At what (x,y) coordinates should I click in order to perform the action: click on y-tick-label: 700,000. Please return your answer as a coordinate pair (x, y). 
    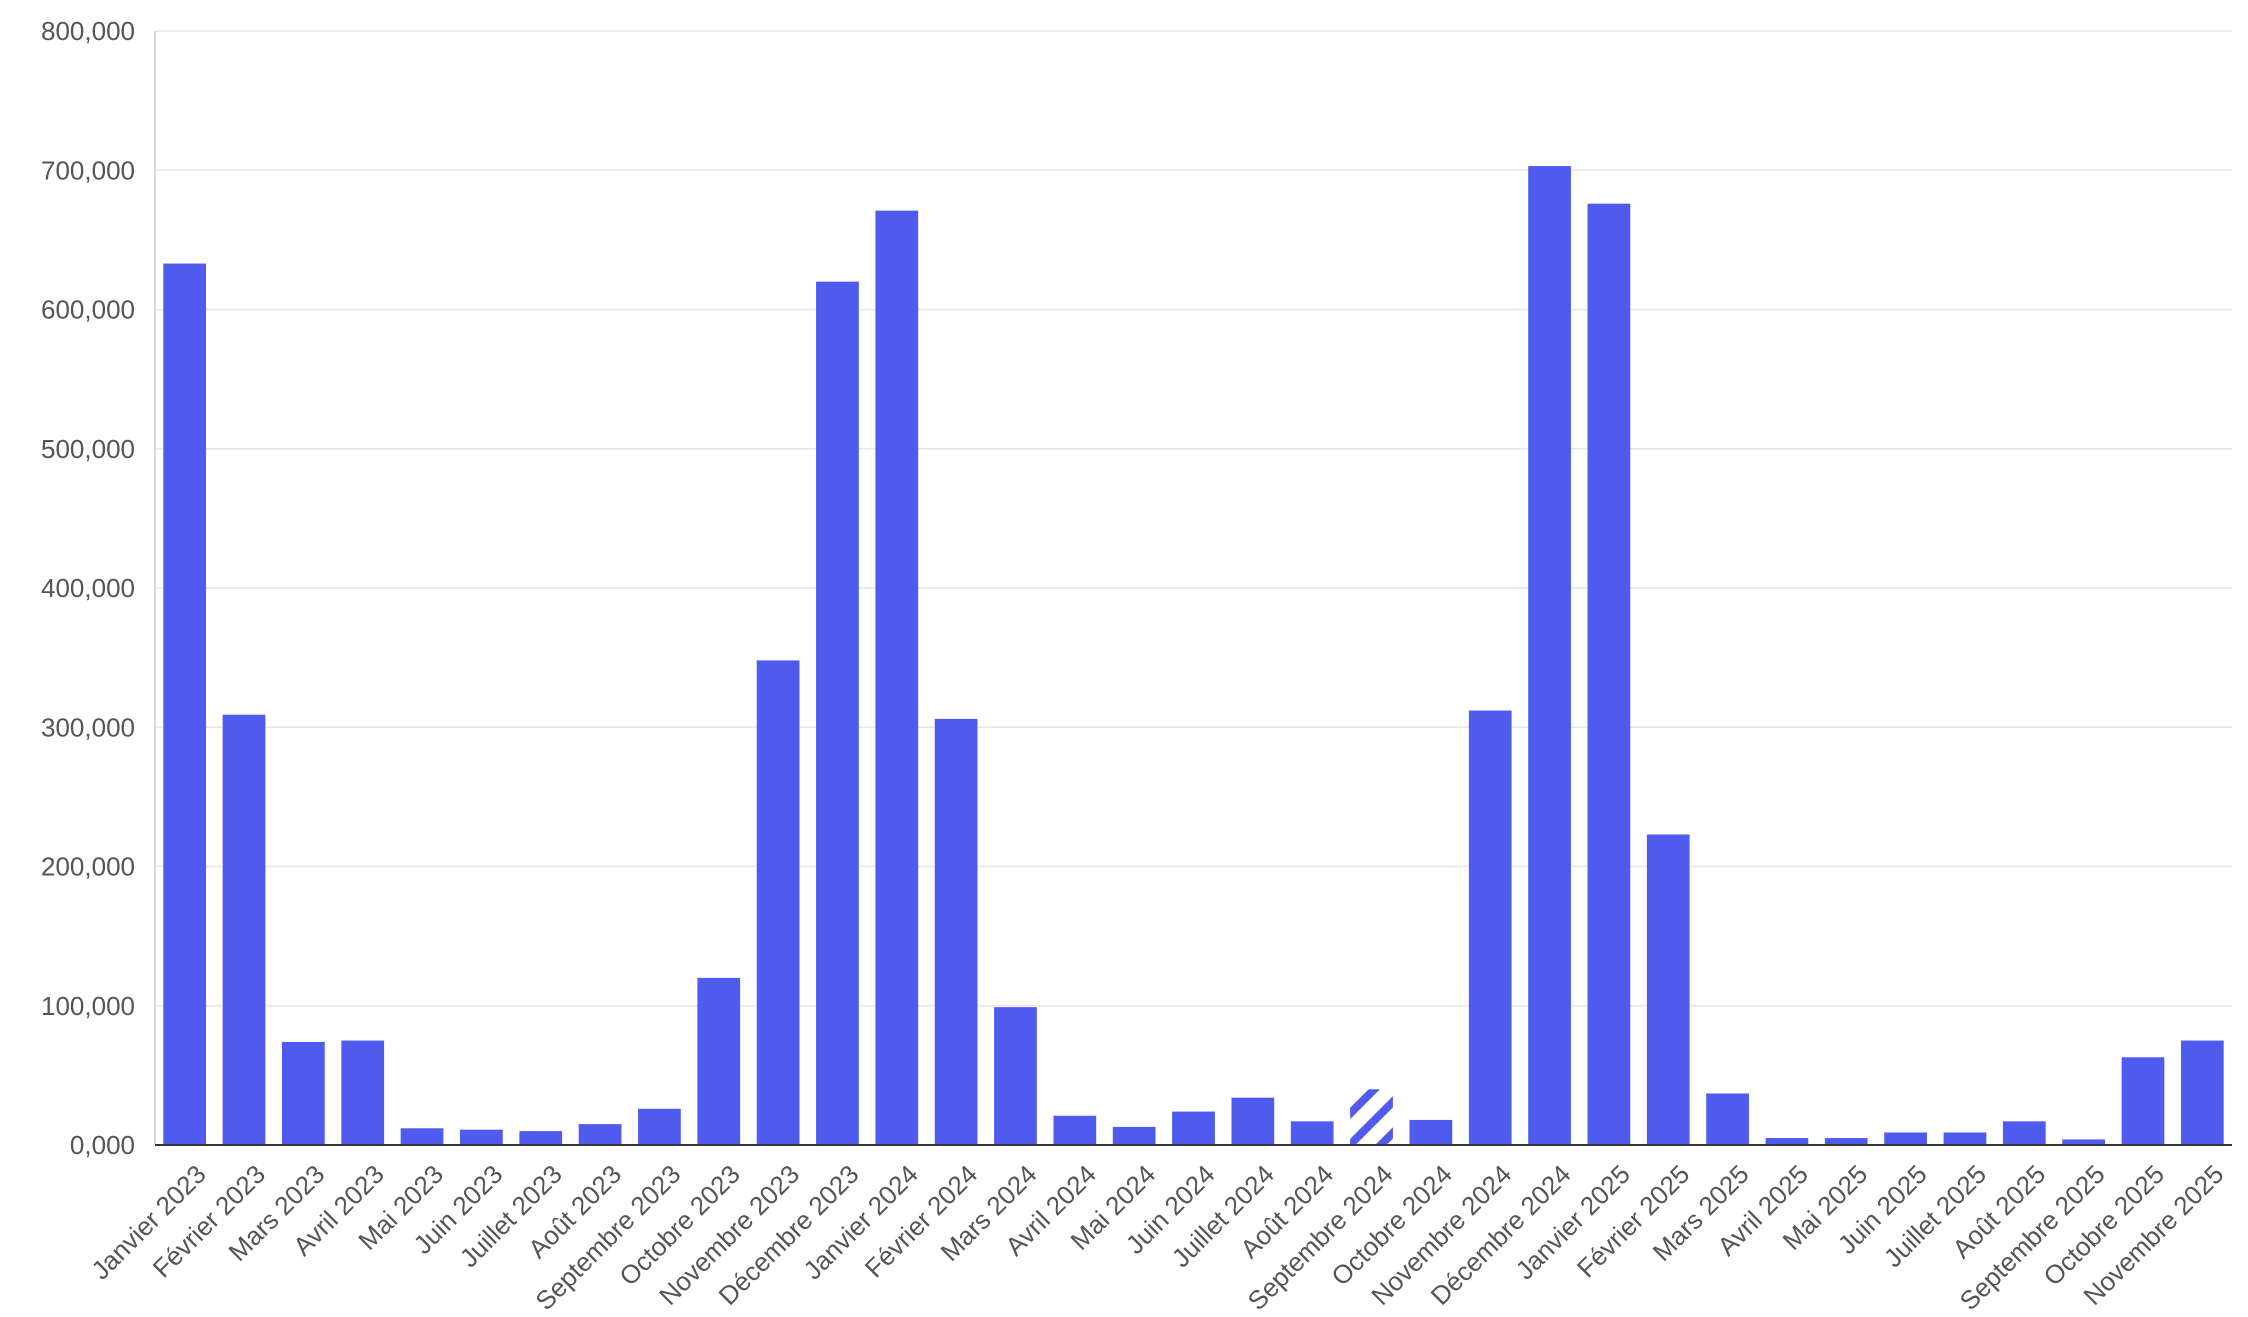
    Looking at the image, I should click on (88, 170).